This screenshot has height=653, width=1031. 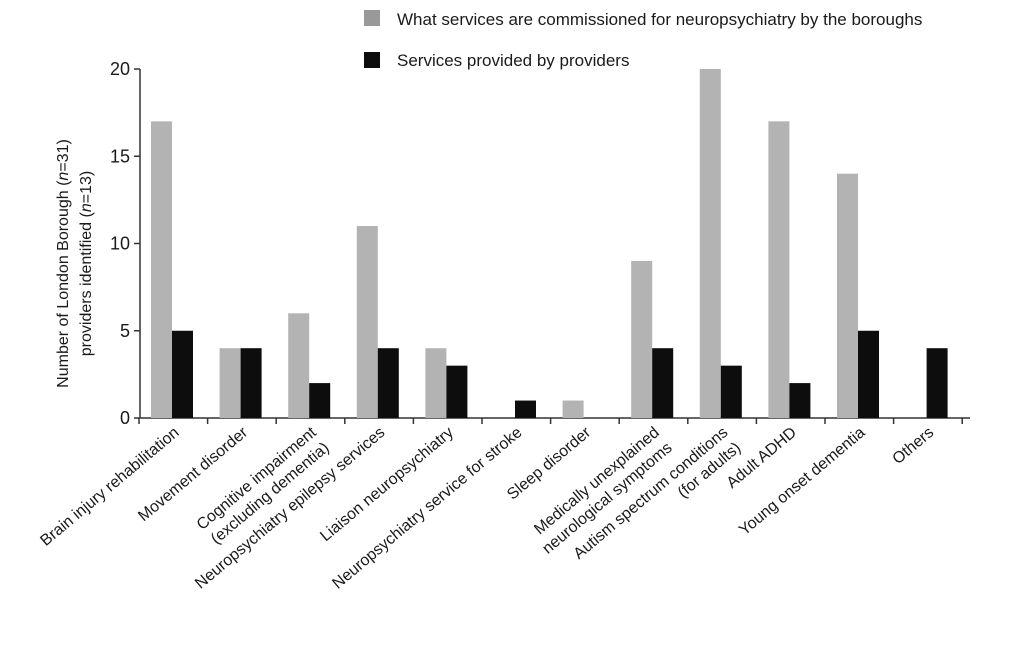 I want to click on legend-label-providers: Services provided by providers, so click(x=513, y=60).